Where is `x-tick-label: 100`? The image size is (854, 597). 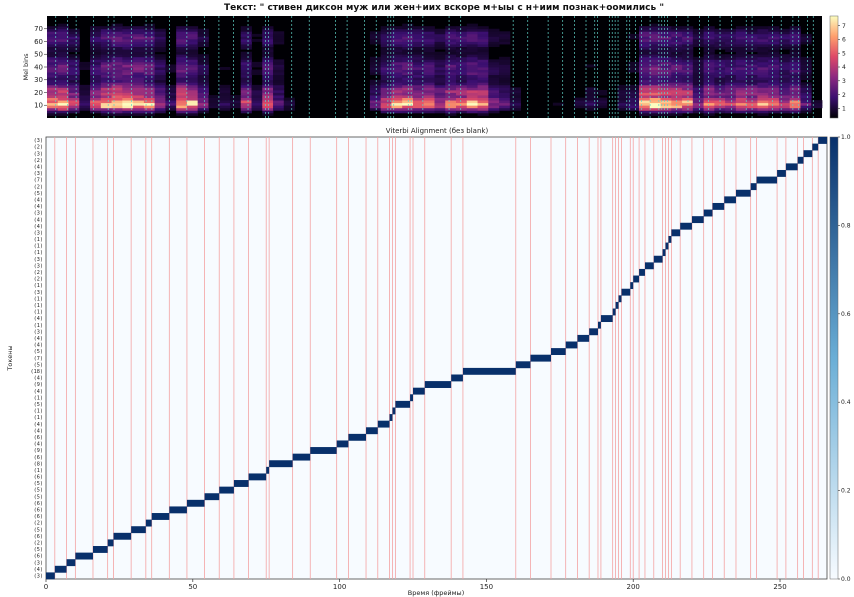 x-tick-label: 100 is located at coordinates (339, 587).